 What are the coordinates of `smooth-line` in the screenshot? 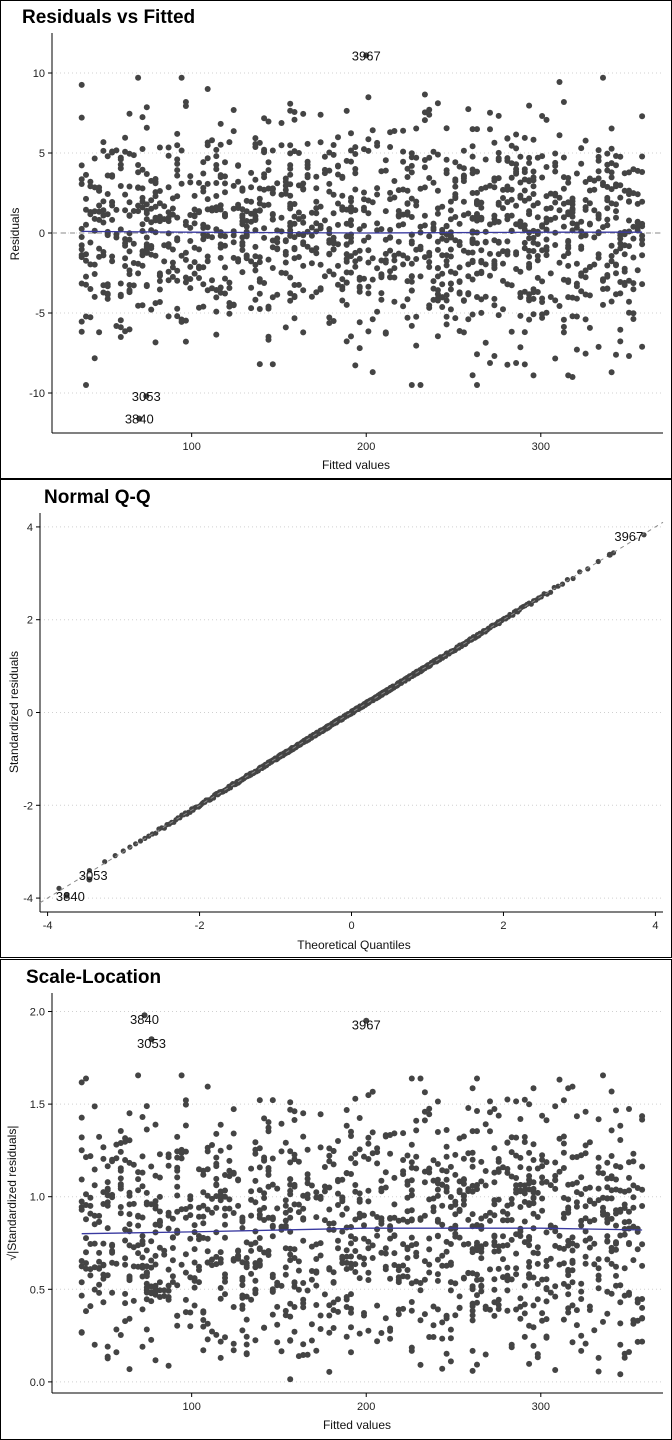 It's located at (362, 1231).